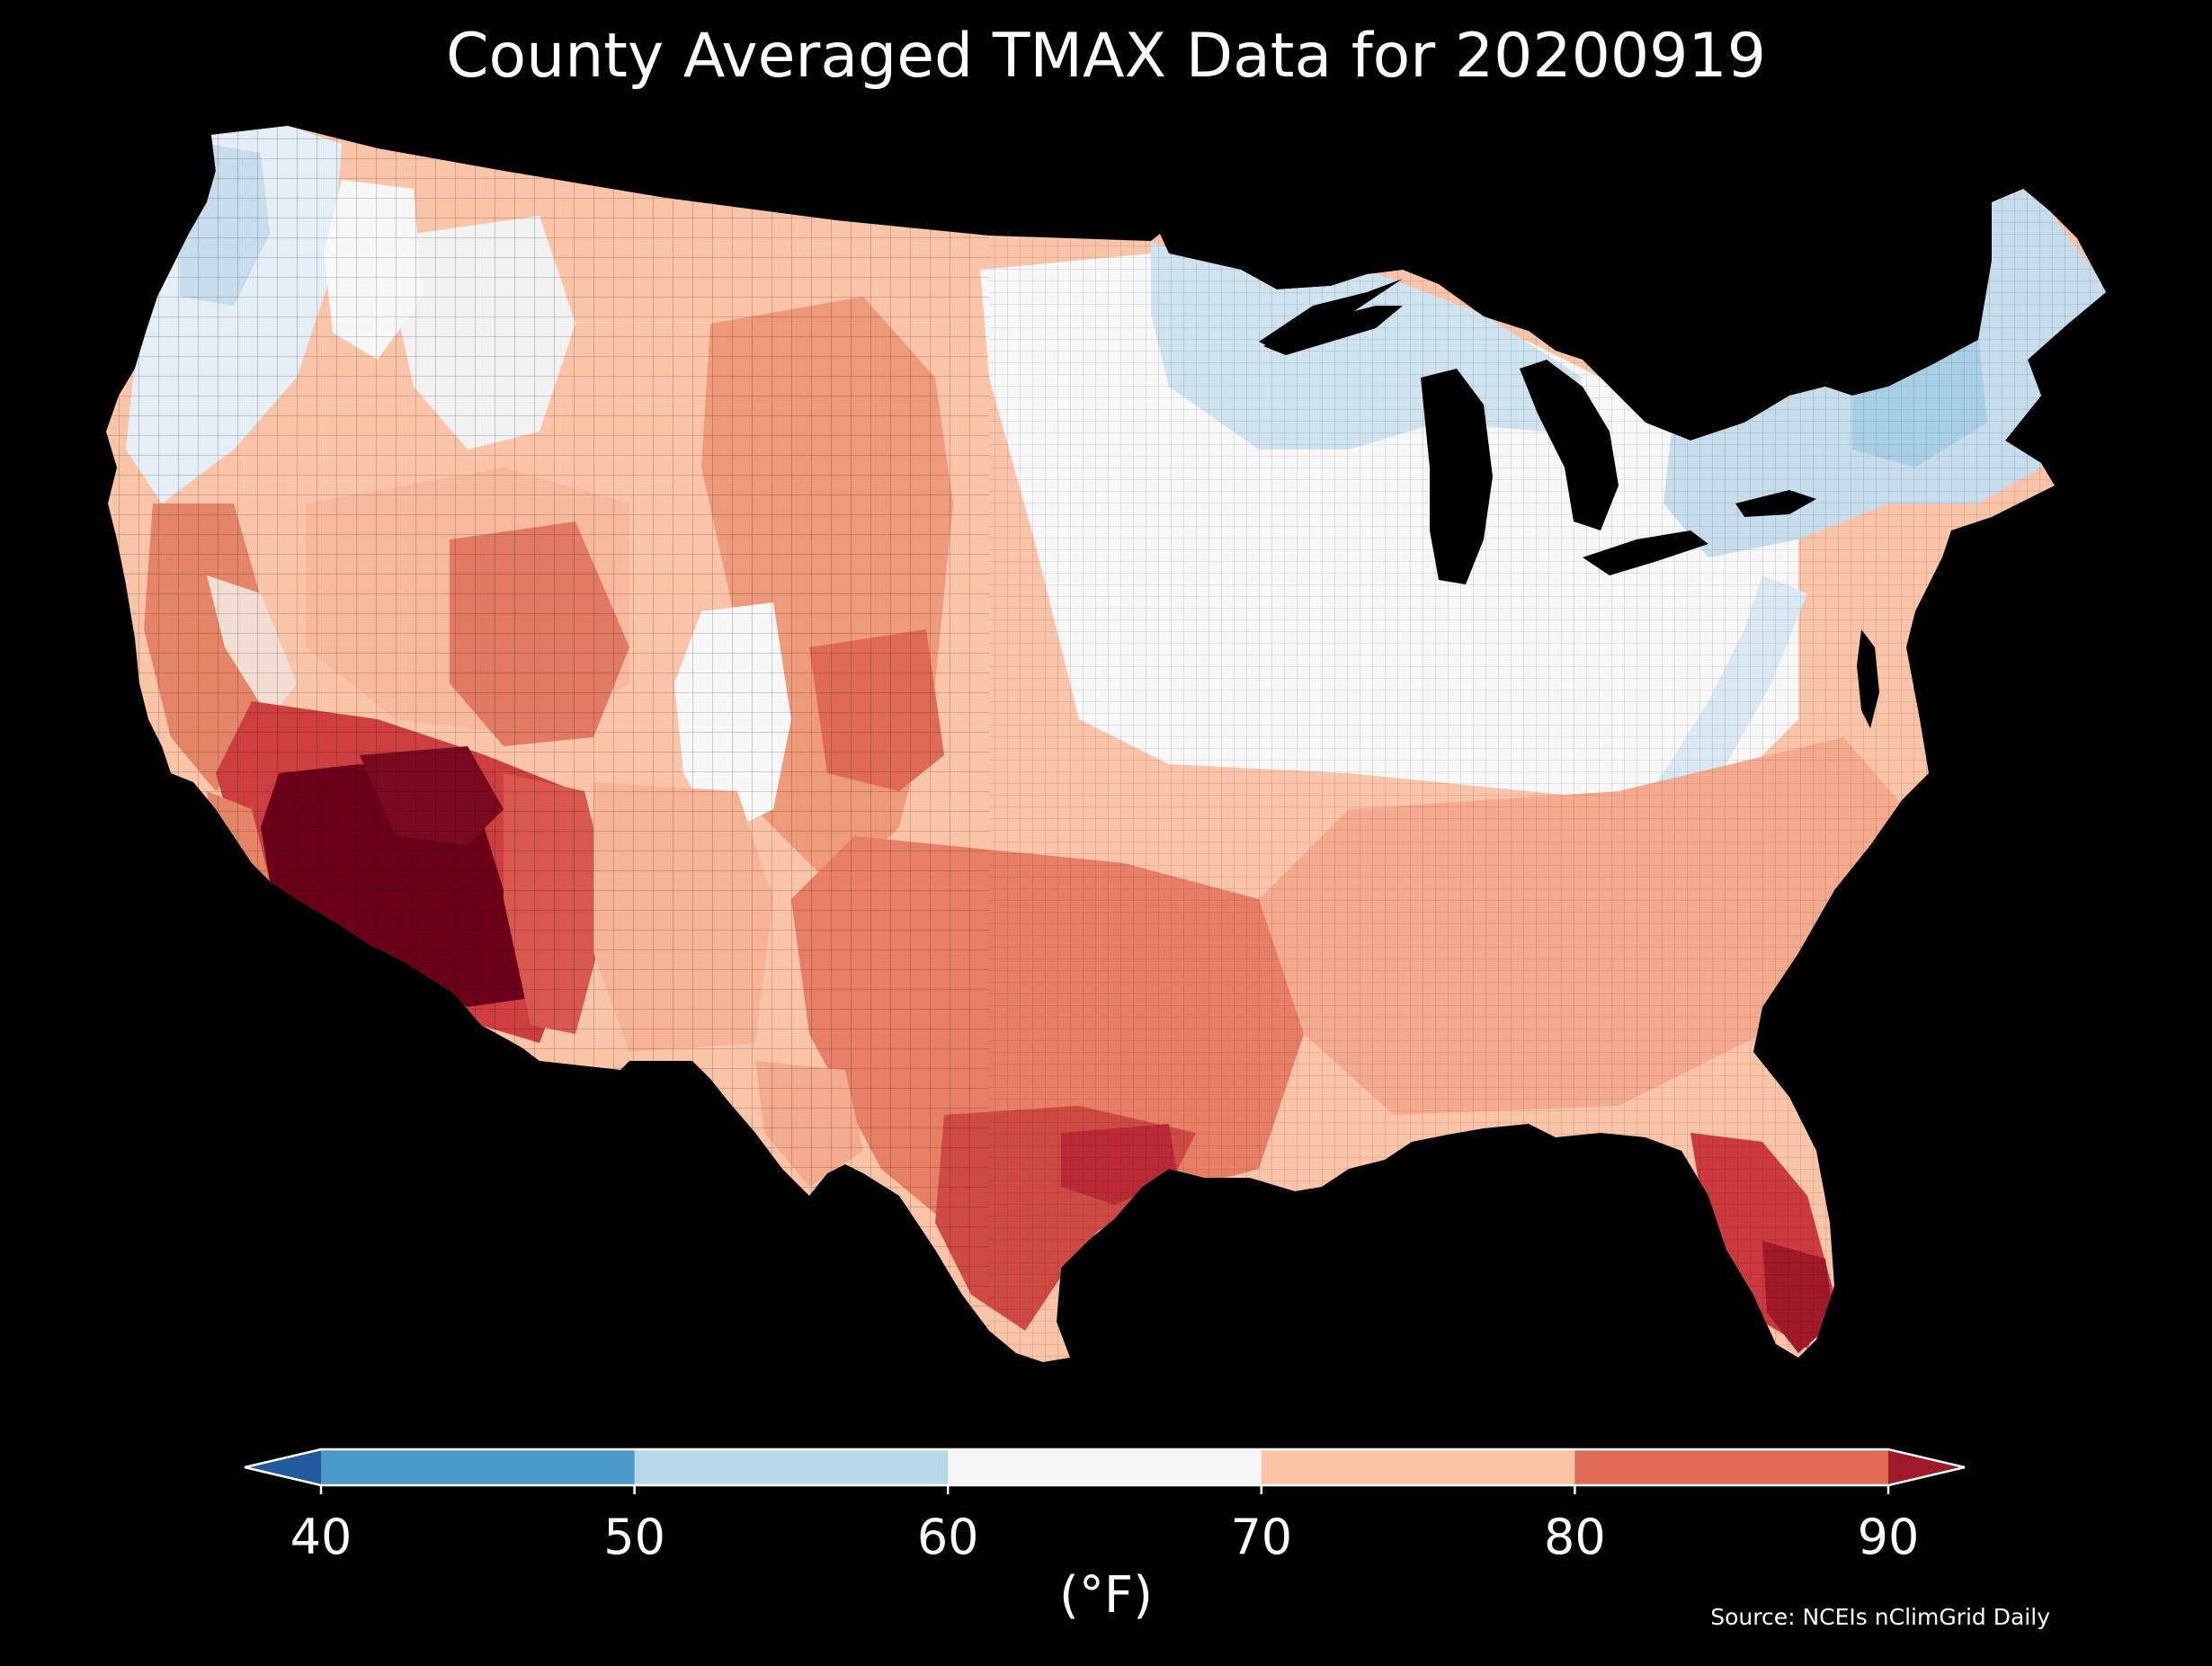 This screenshot has width=2212, height=1666. What do you see at coordinates (1575, 1537) in the screenshot?
I see `colorbar-tick-label: 80` at bounding box center [1575, 1537].